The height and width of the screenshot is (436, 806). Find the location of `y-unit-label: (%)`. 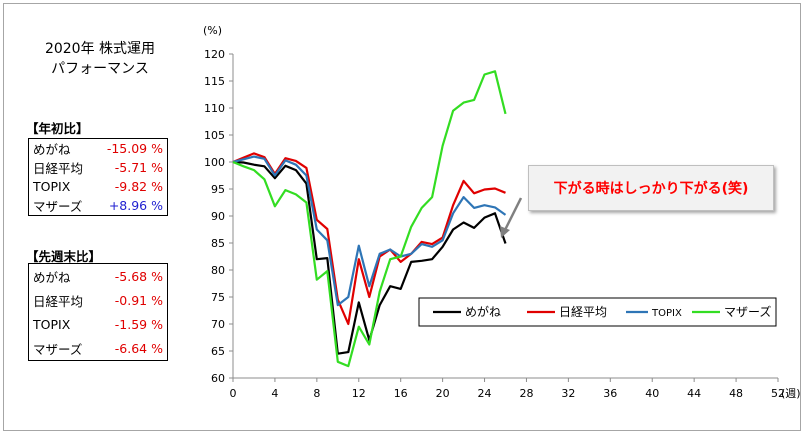

y-unit-label: (%) is located at coordinates (212, 30).